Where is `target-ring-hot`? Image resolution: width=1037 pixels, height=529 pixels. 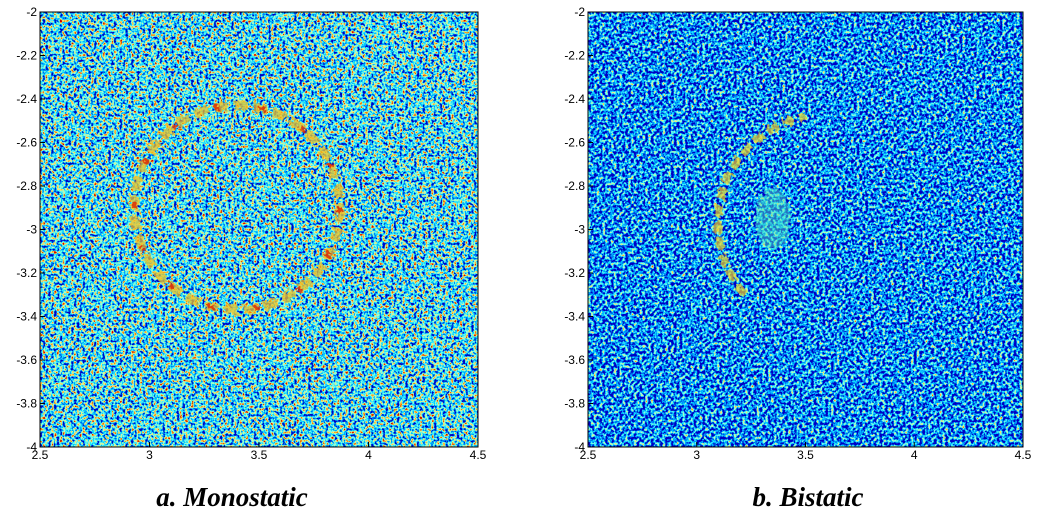
target-ring-hot is located at coordinates (237, 208).